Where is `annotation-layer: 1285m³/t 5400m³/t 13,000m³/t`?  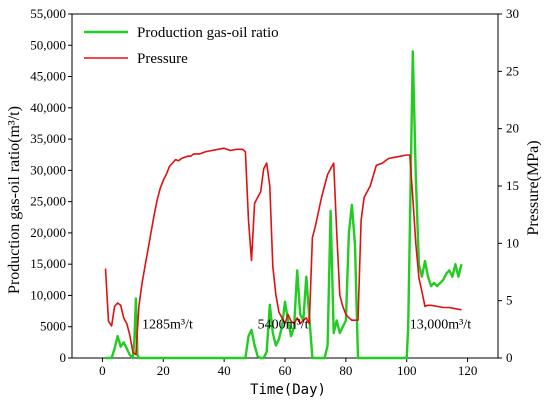 annotation-layer: 1285m³/t 5400m³/t 13,000m³/t is located at coordinates (306, 325).